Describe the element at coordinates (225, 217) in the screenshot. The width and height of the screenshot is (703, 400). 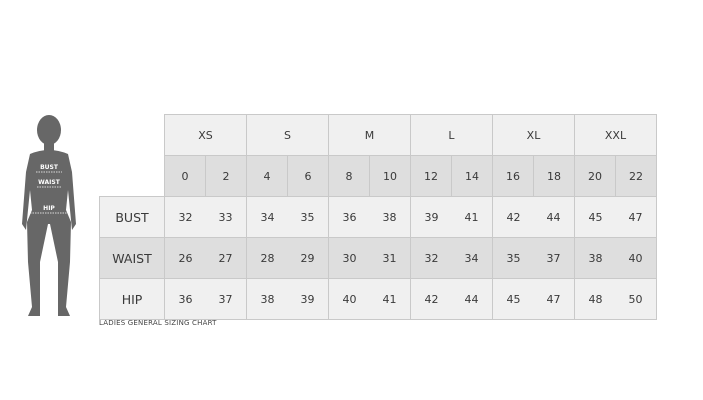
I see `measurement-value: 33` at that location.